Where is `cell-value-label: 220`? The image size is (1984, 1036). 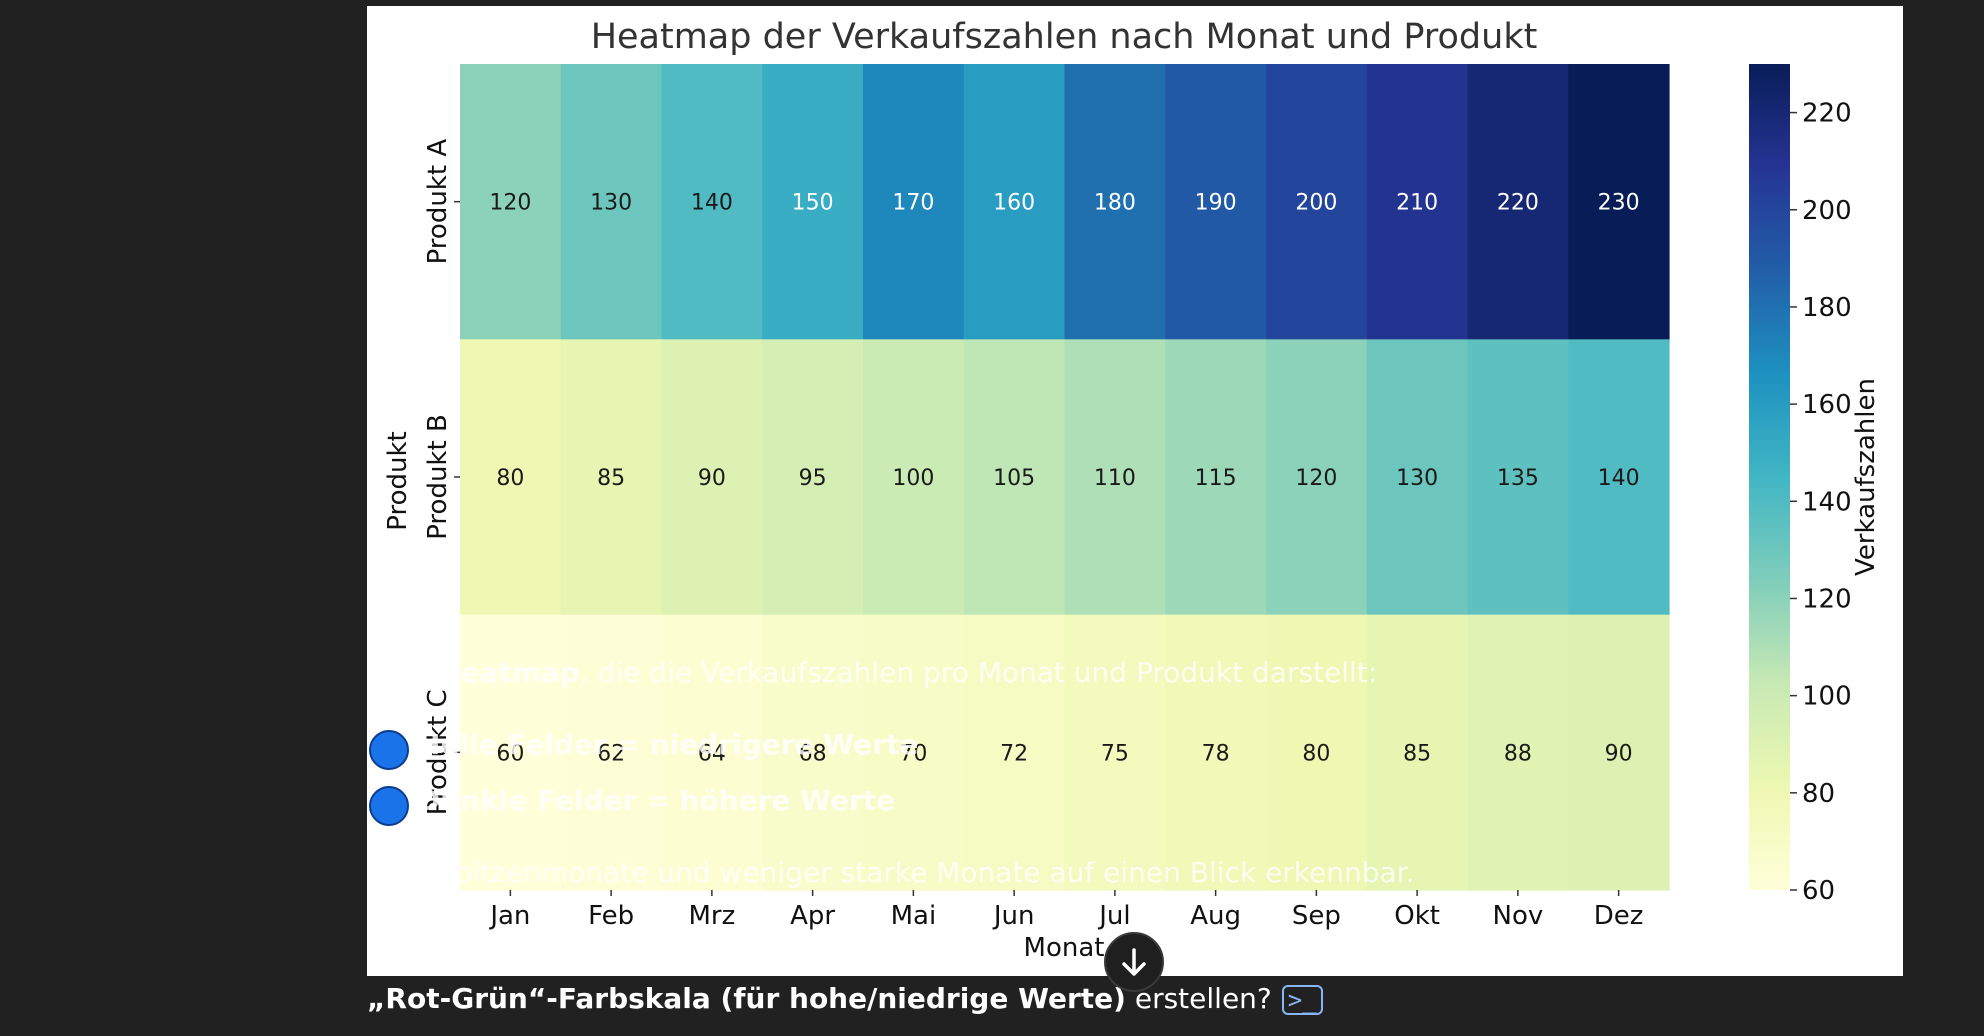
cell-value-label: 220 is located at coordinates (1518, 203).